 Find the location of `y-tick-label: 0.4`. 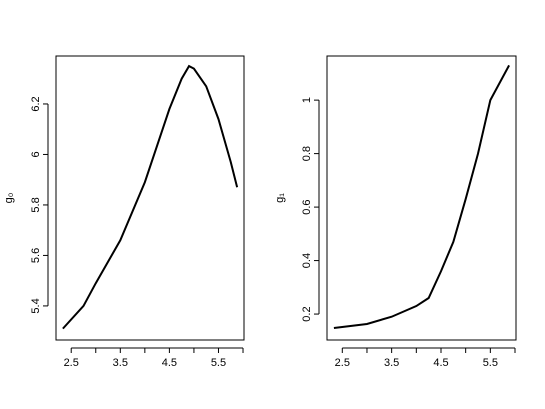

y-tick-label: 0.4 is located at coordinates (307, 260).